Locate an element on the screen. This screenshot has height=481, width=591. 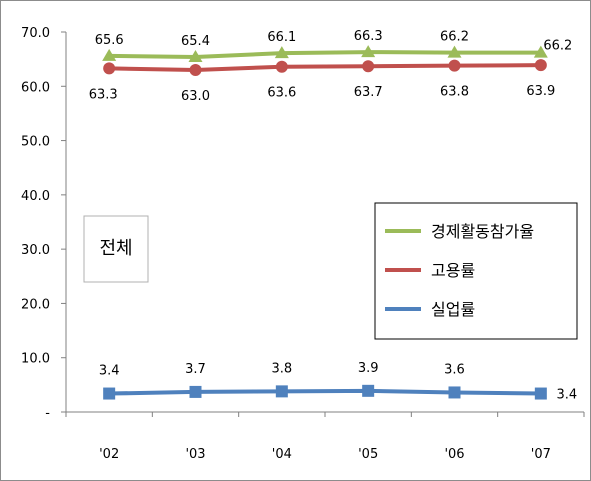
data-label: 65.4 is located at coordinates (195, 41).